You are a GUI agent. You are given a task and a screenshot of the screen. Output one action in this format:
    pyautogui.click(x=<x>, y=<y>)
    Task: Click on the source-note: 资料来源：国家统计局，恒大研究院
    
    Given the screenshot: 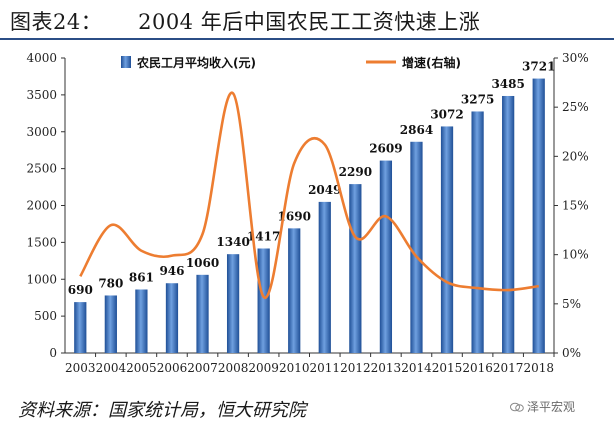 What is the action you would take?
    pyautogui.click(x=162, y=410)
    